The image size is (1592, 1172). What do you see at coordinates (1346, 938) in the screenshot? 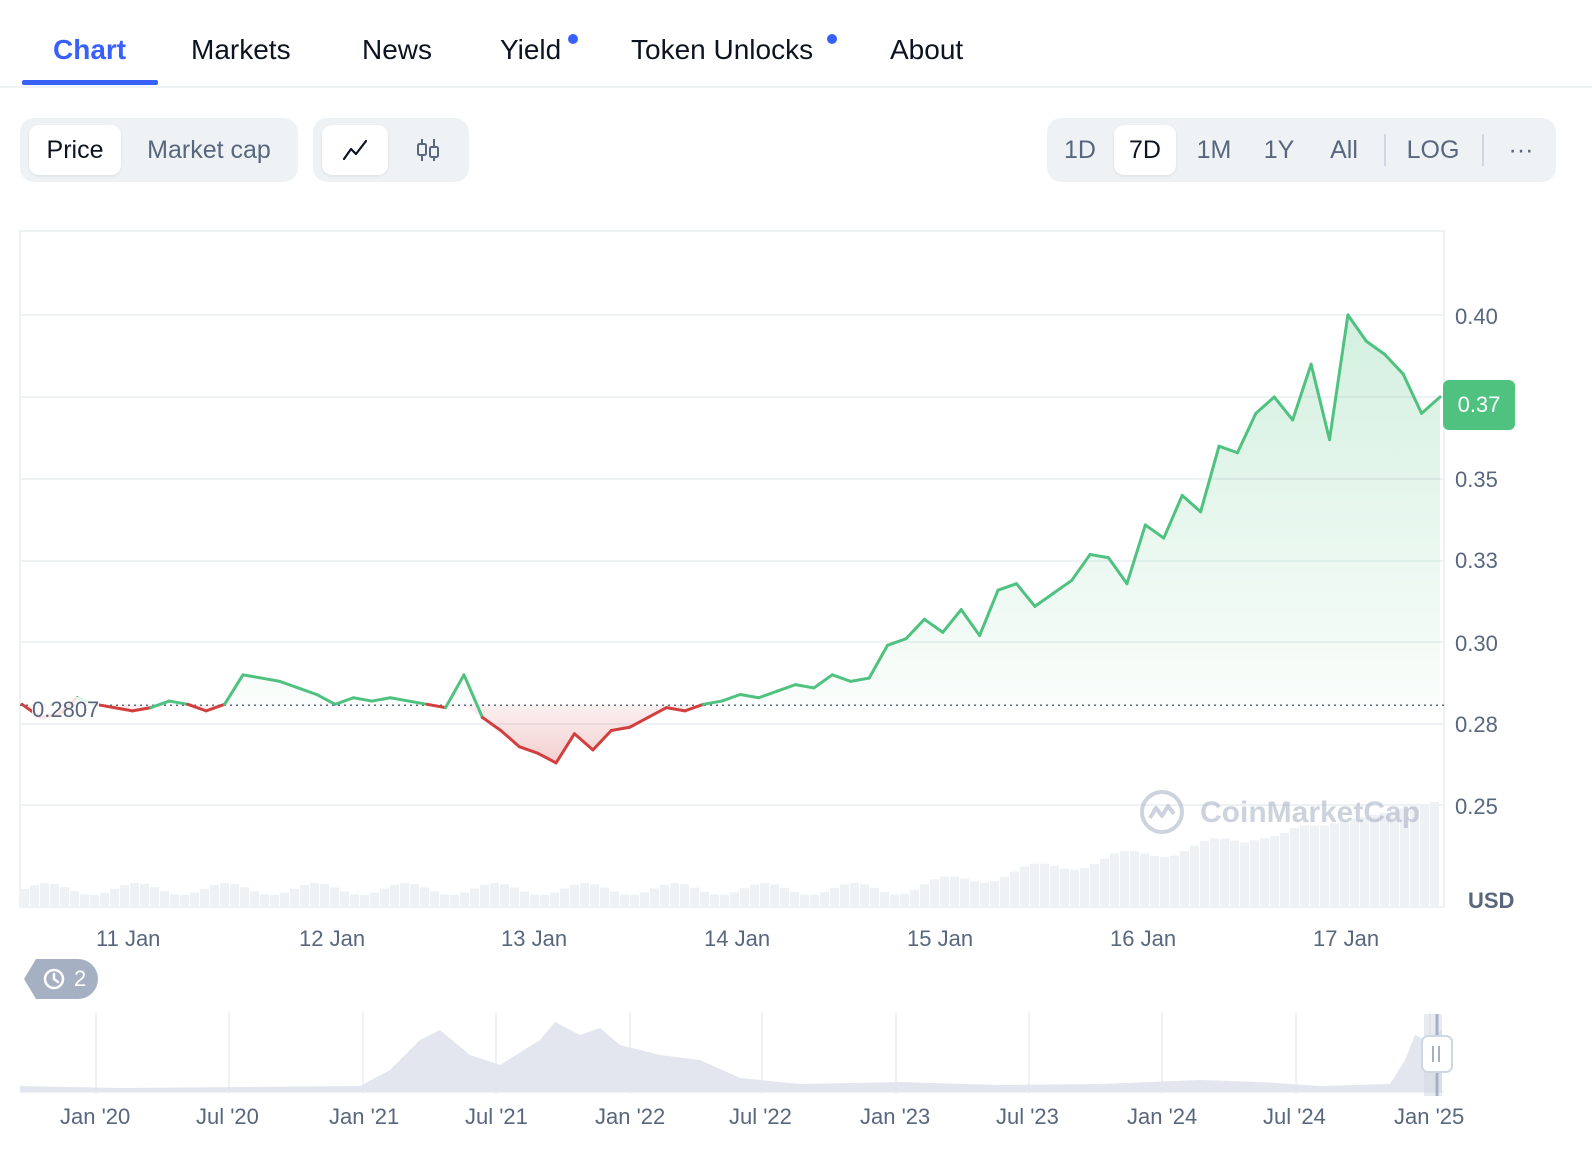
I see `x-tick-label: 17 Jan` at bounding box center [1346, 938].